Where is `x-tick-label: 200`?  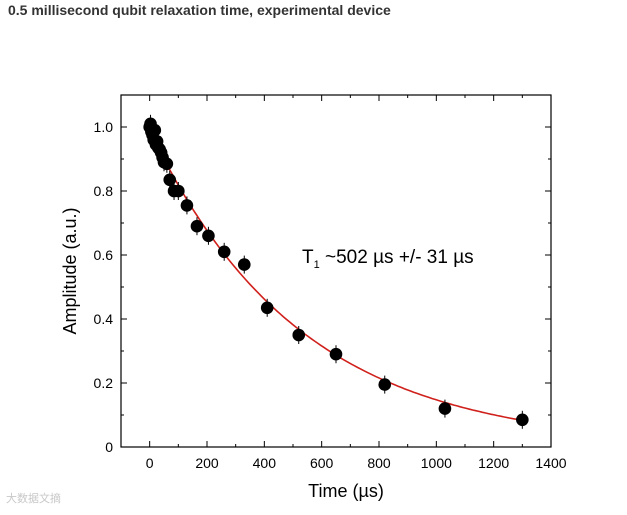
x-tick-label: 200 is located at coordinates (207, 463).